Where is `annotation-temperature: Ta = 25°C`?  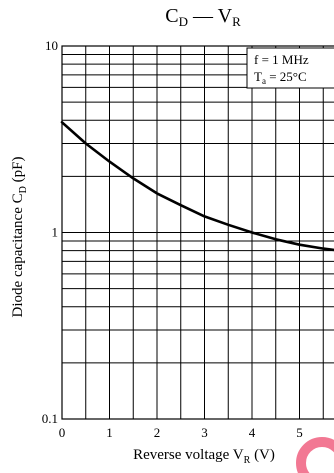 annotation-temperature: Ta = 25°C is located at coordinates (280, 77).